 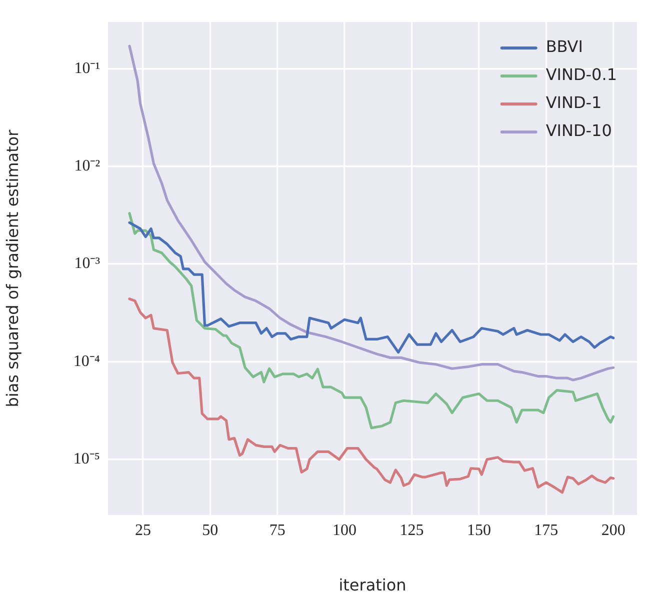 What do you see at coordinates (412, 530) in the screenshot?
I see `x-tick-label: 125` at bounding box center [412, 530].